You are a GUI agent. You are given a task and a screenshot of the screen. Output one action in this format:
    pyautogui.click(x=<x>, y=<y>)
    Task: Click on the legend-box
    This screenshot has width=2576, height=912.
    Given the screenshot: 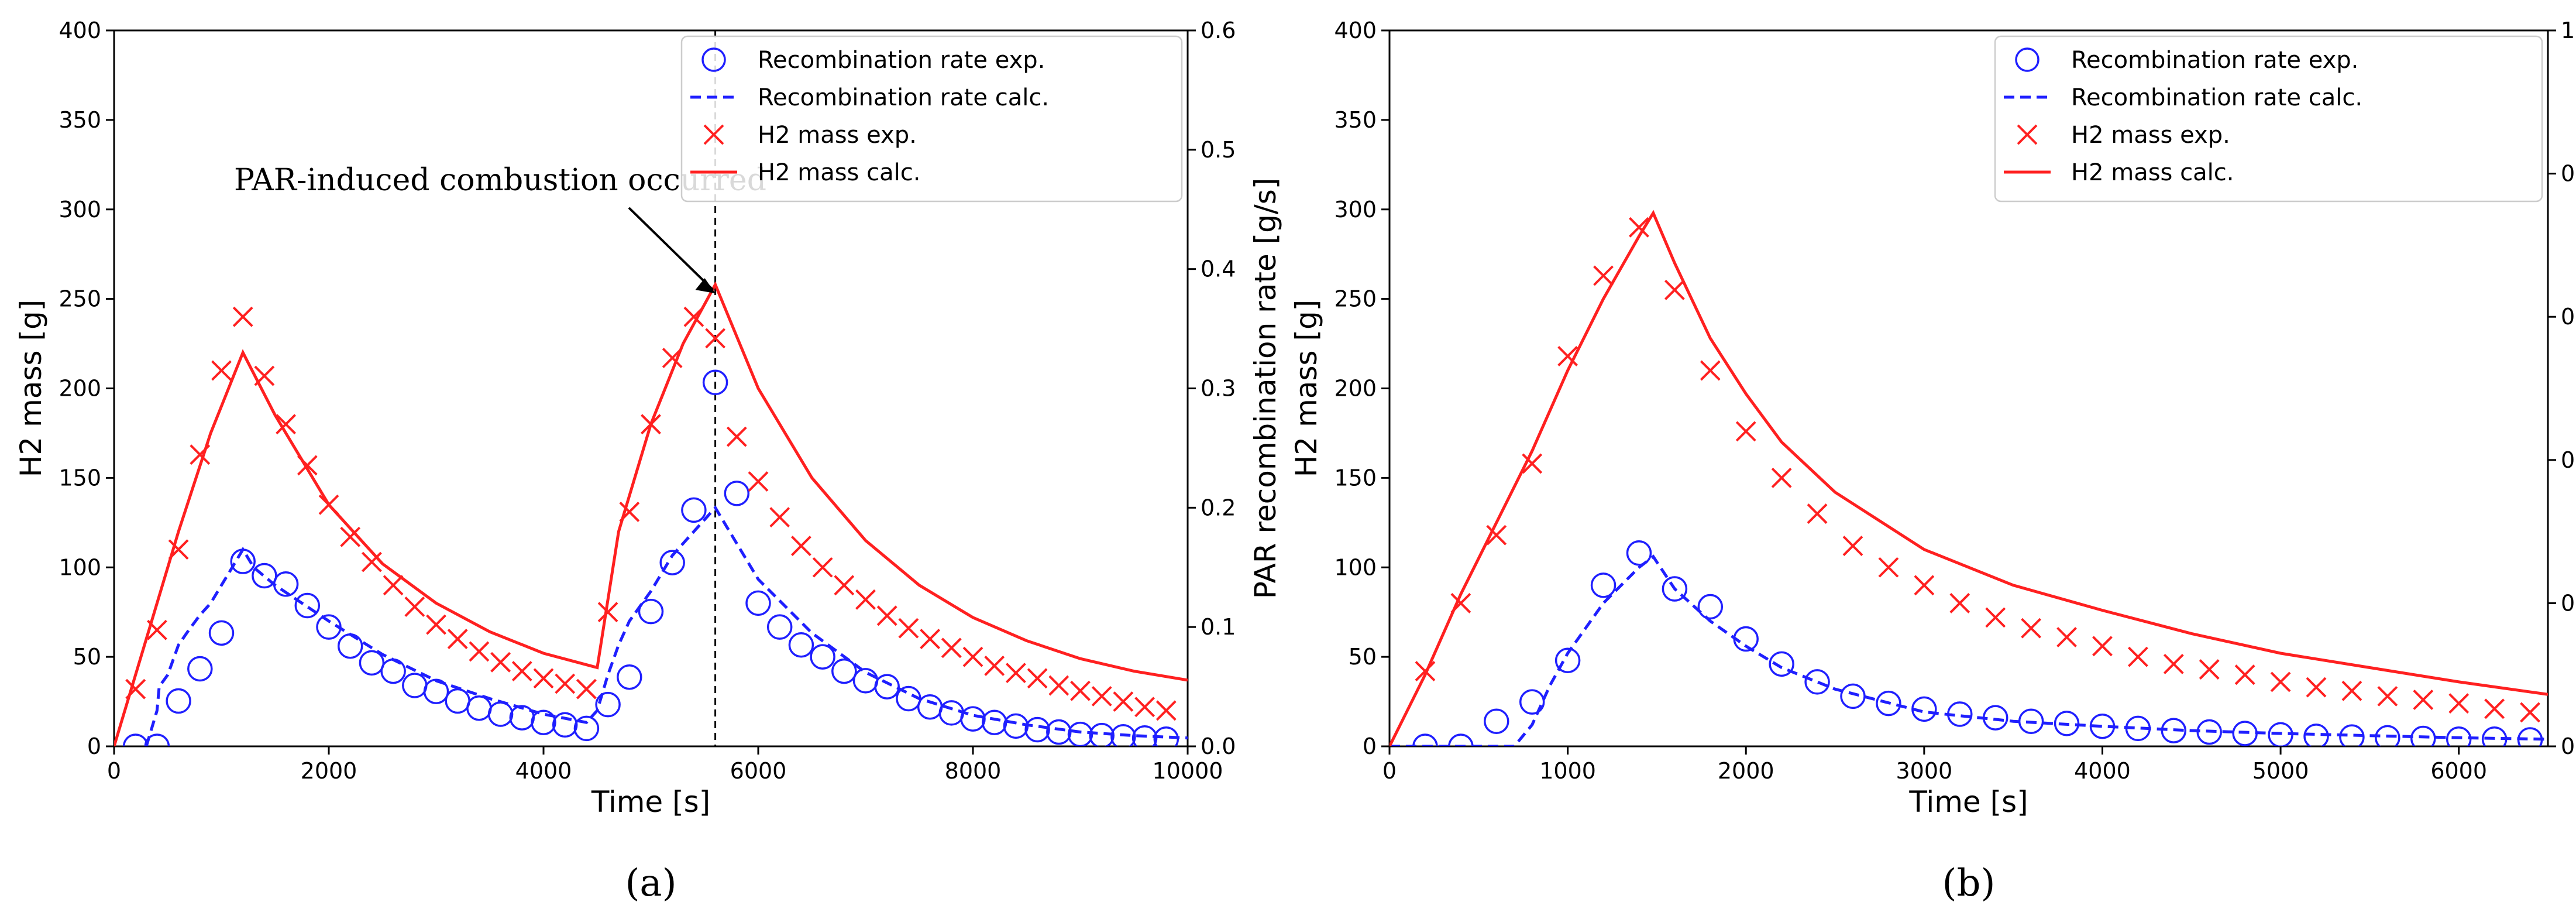 What is the action you would take?
    pyautogui.click(x=931, y=119)
    